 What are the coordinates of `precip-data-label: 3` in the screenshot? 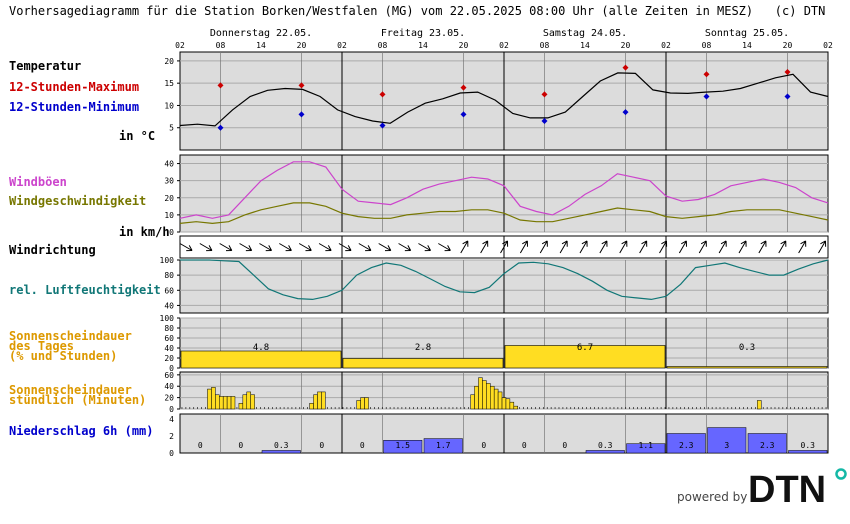 It's located at (726, 445).